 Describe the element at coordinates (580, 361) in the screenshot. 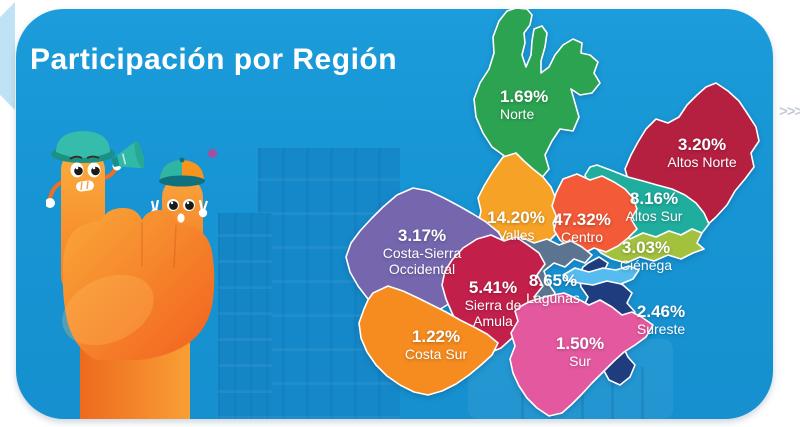

I see `region-name: Sur` at that location.